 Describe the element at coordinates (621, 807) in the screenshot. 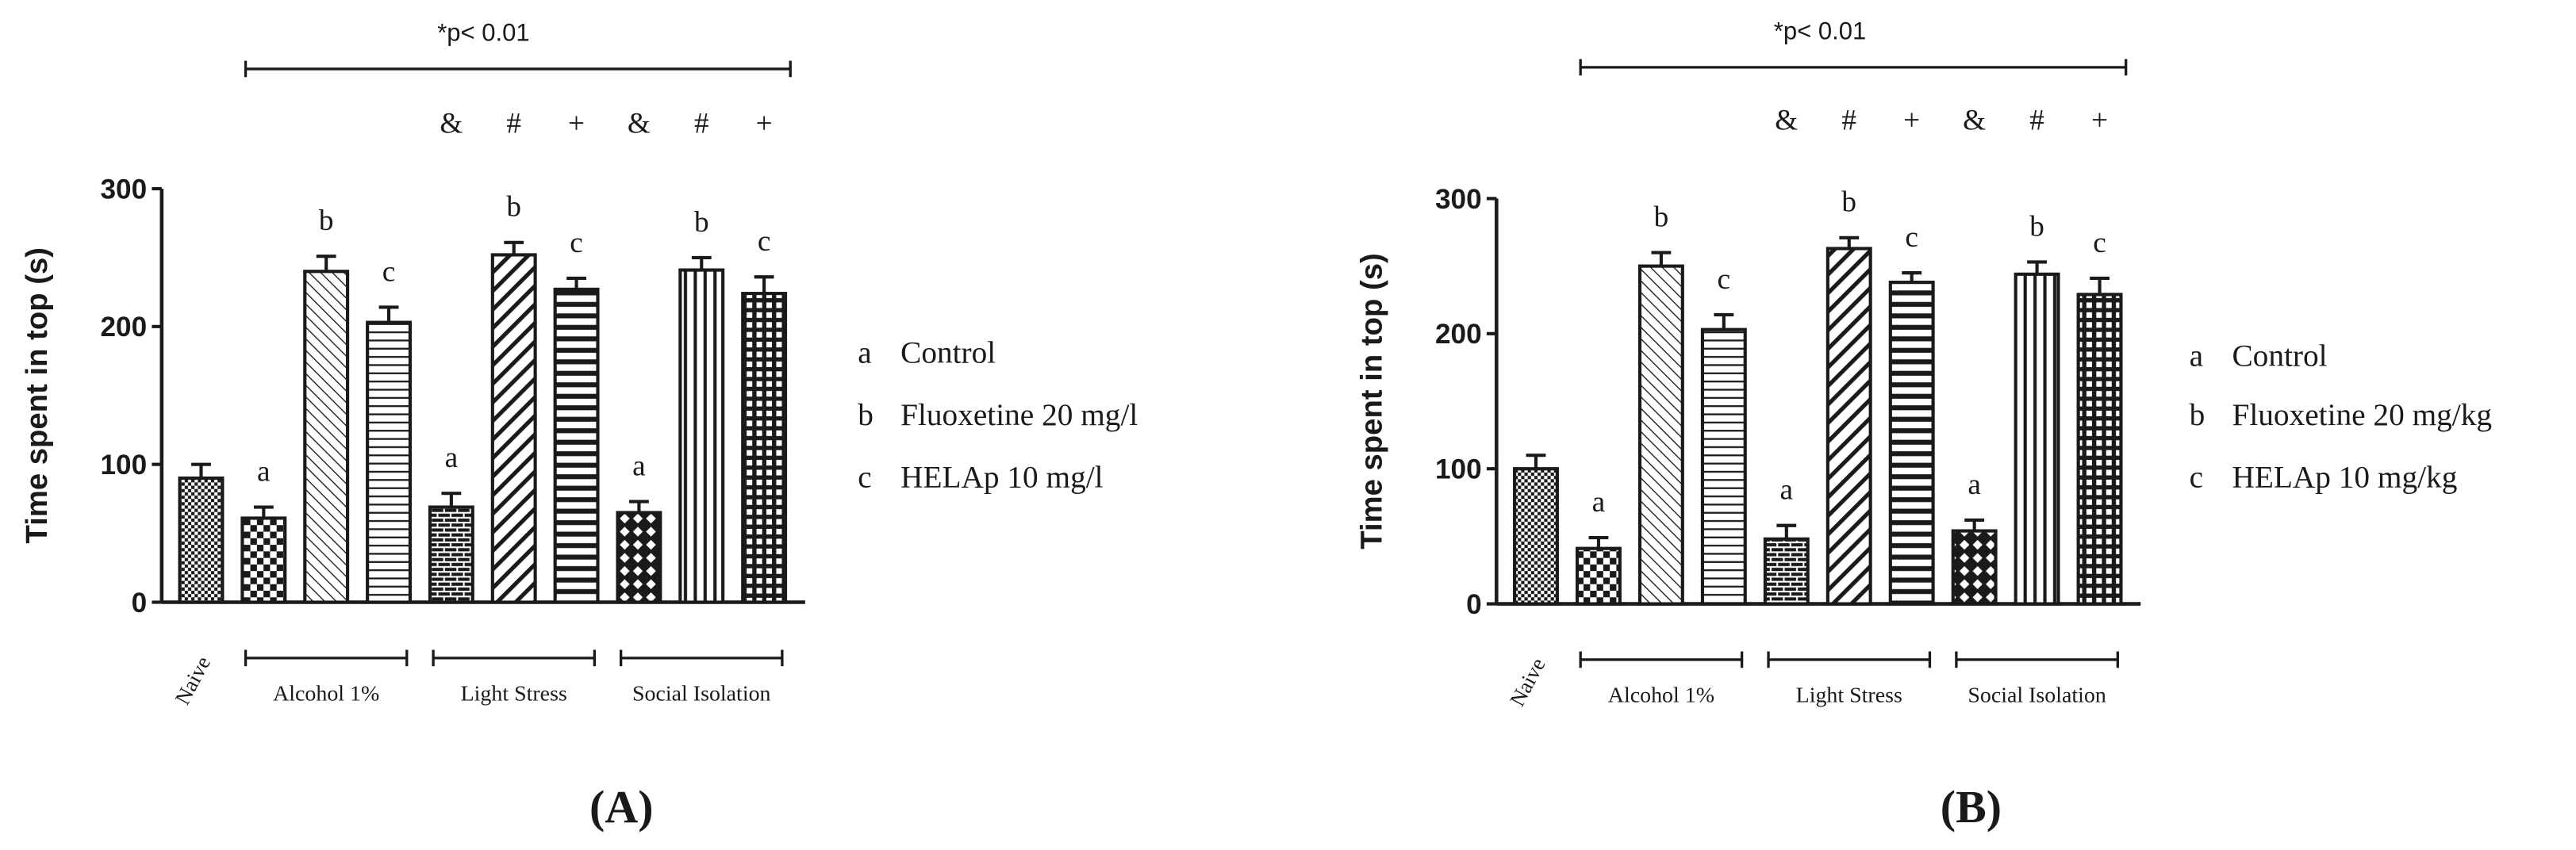

I see `panel-label: (A)` at that location.